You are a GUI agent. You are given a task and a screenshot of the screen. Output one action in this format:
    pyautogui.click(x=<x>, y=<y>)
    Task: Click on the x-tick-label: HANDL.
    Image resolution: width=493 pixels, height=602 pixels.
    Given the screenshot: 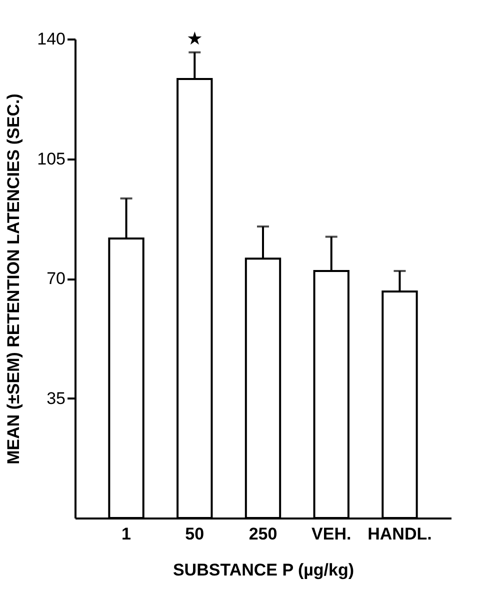 What is the action you would take?
    pyautogui.click(x=400, y=534)
    